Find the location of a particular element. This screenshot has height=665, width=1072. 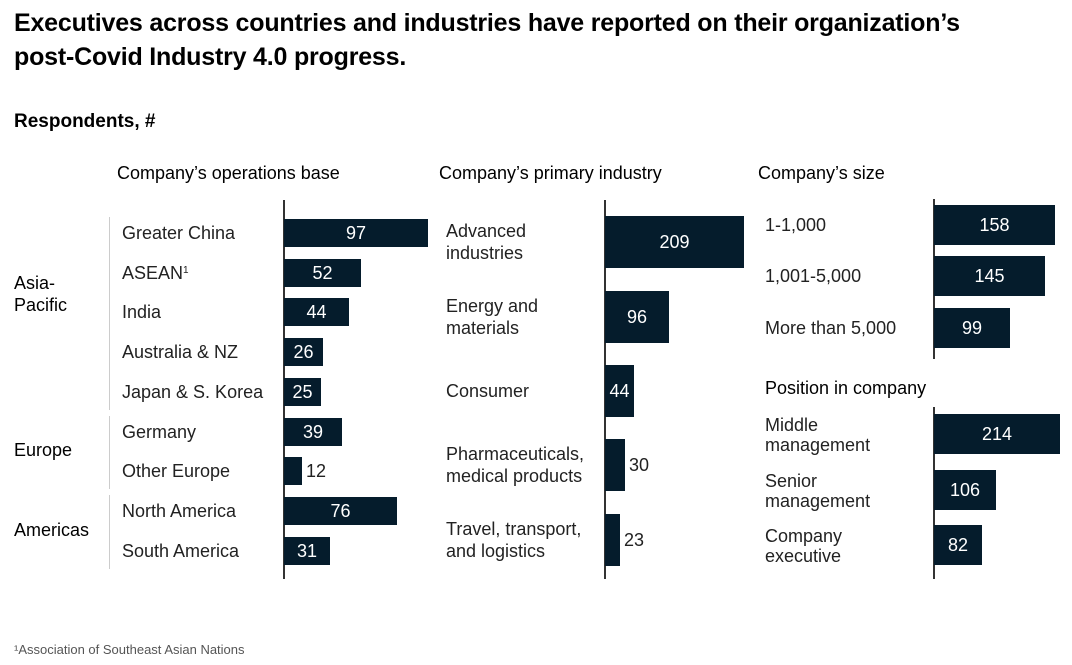

ops-label-6: Other Europe is located at coordinates (176, 471).